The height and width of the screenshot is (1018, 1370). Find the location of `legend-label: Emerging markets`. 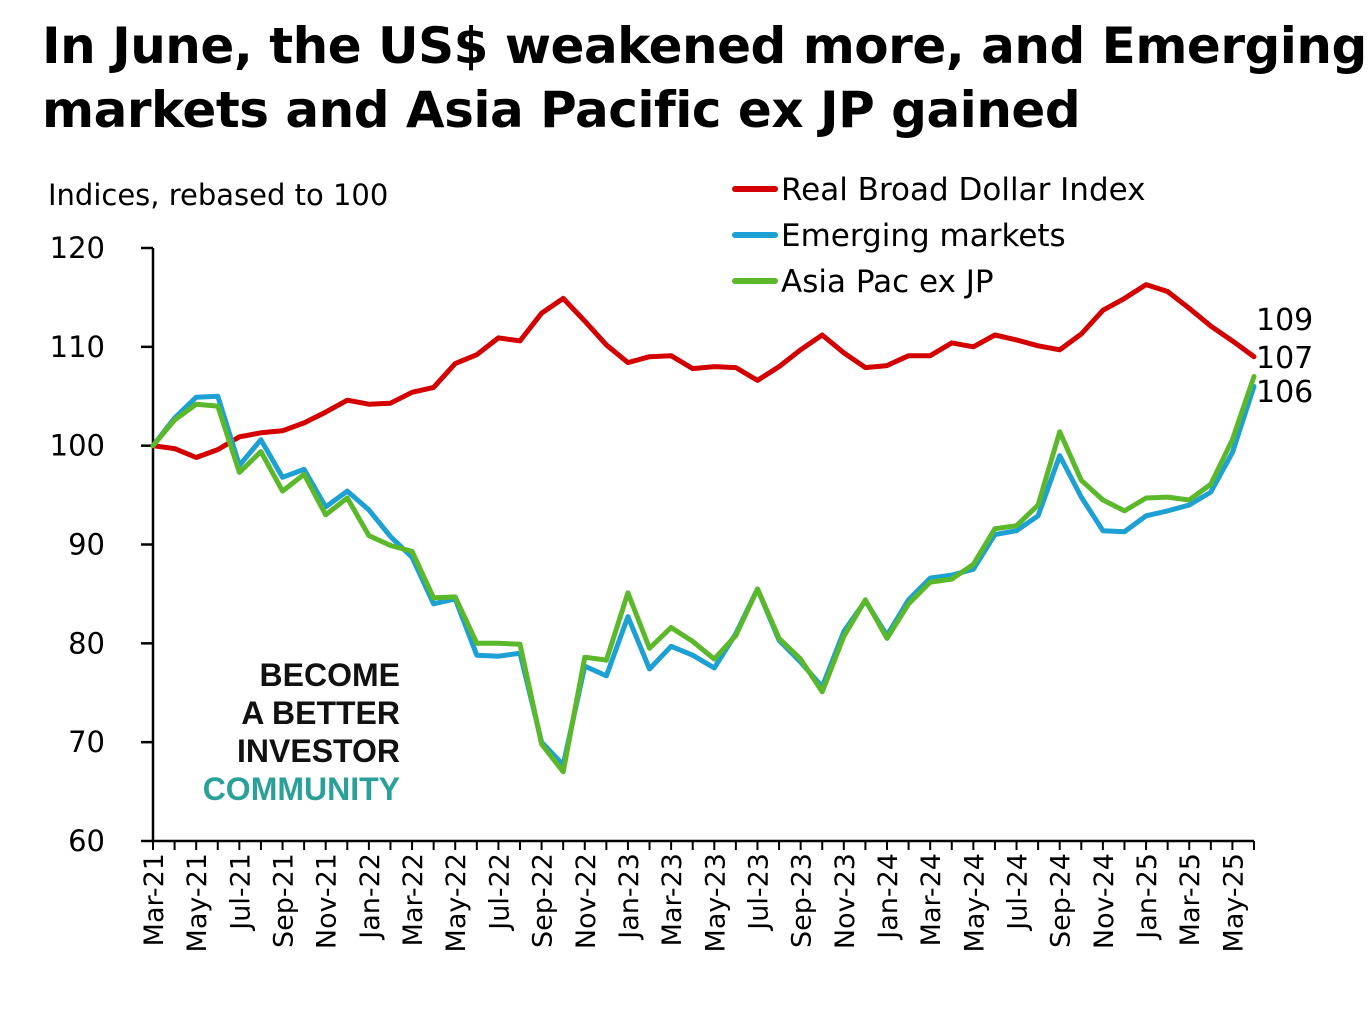

legend-label: Emerging markets is located at coordinates (923, 236).